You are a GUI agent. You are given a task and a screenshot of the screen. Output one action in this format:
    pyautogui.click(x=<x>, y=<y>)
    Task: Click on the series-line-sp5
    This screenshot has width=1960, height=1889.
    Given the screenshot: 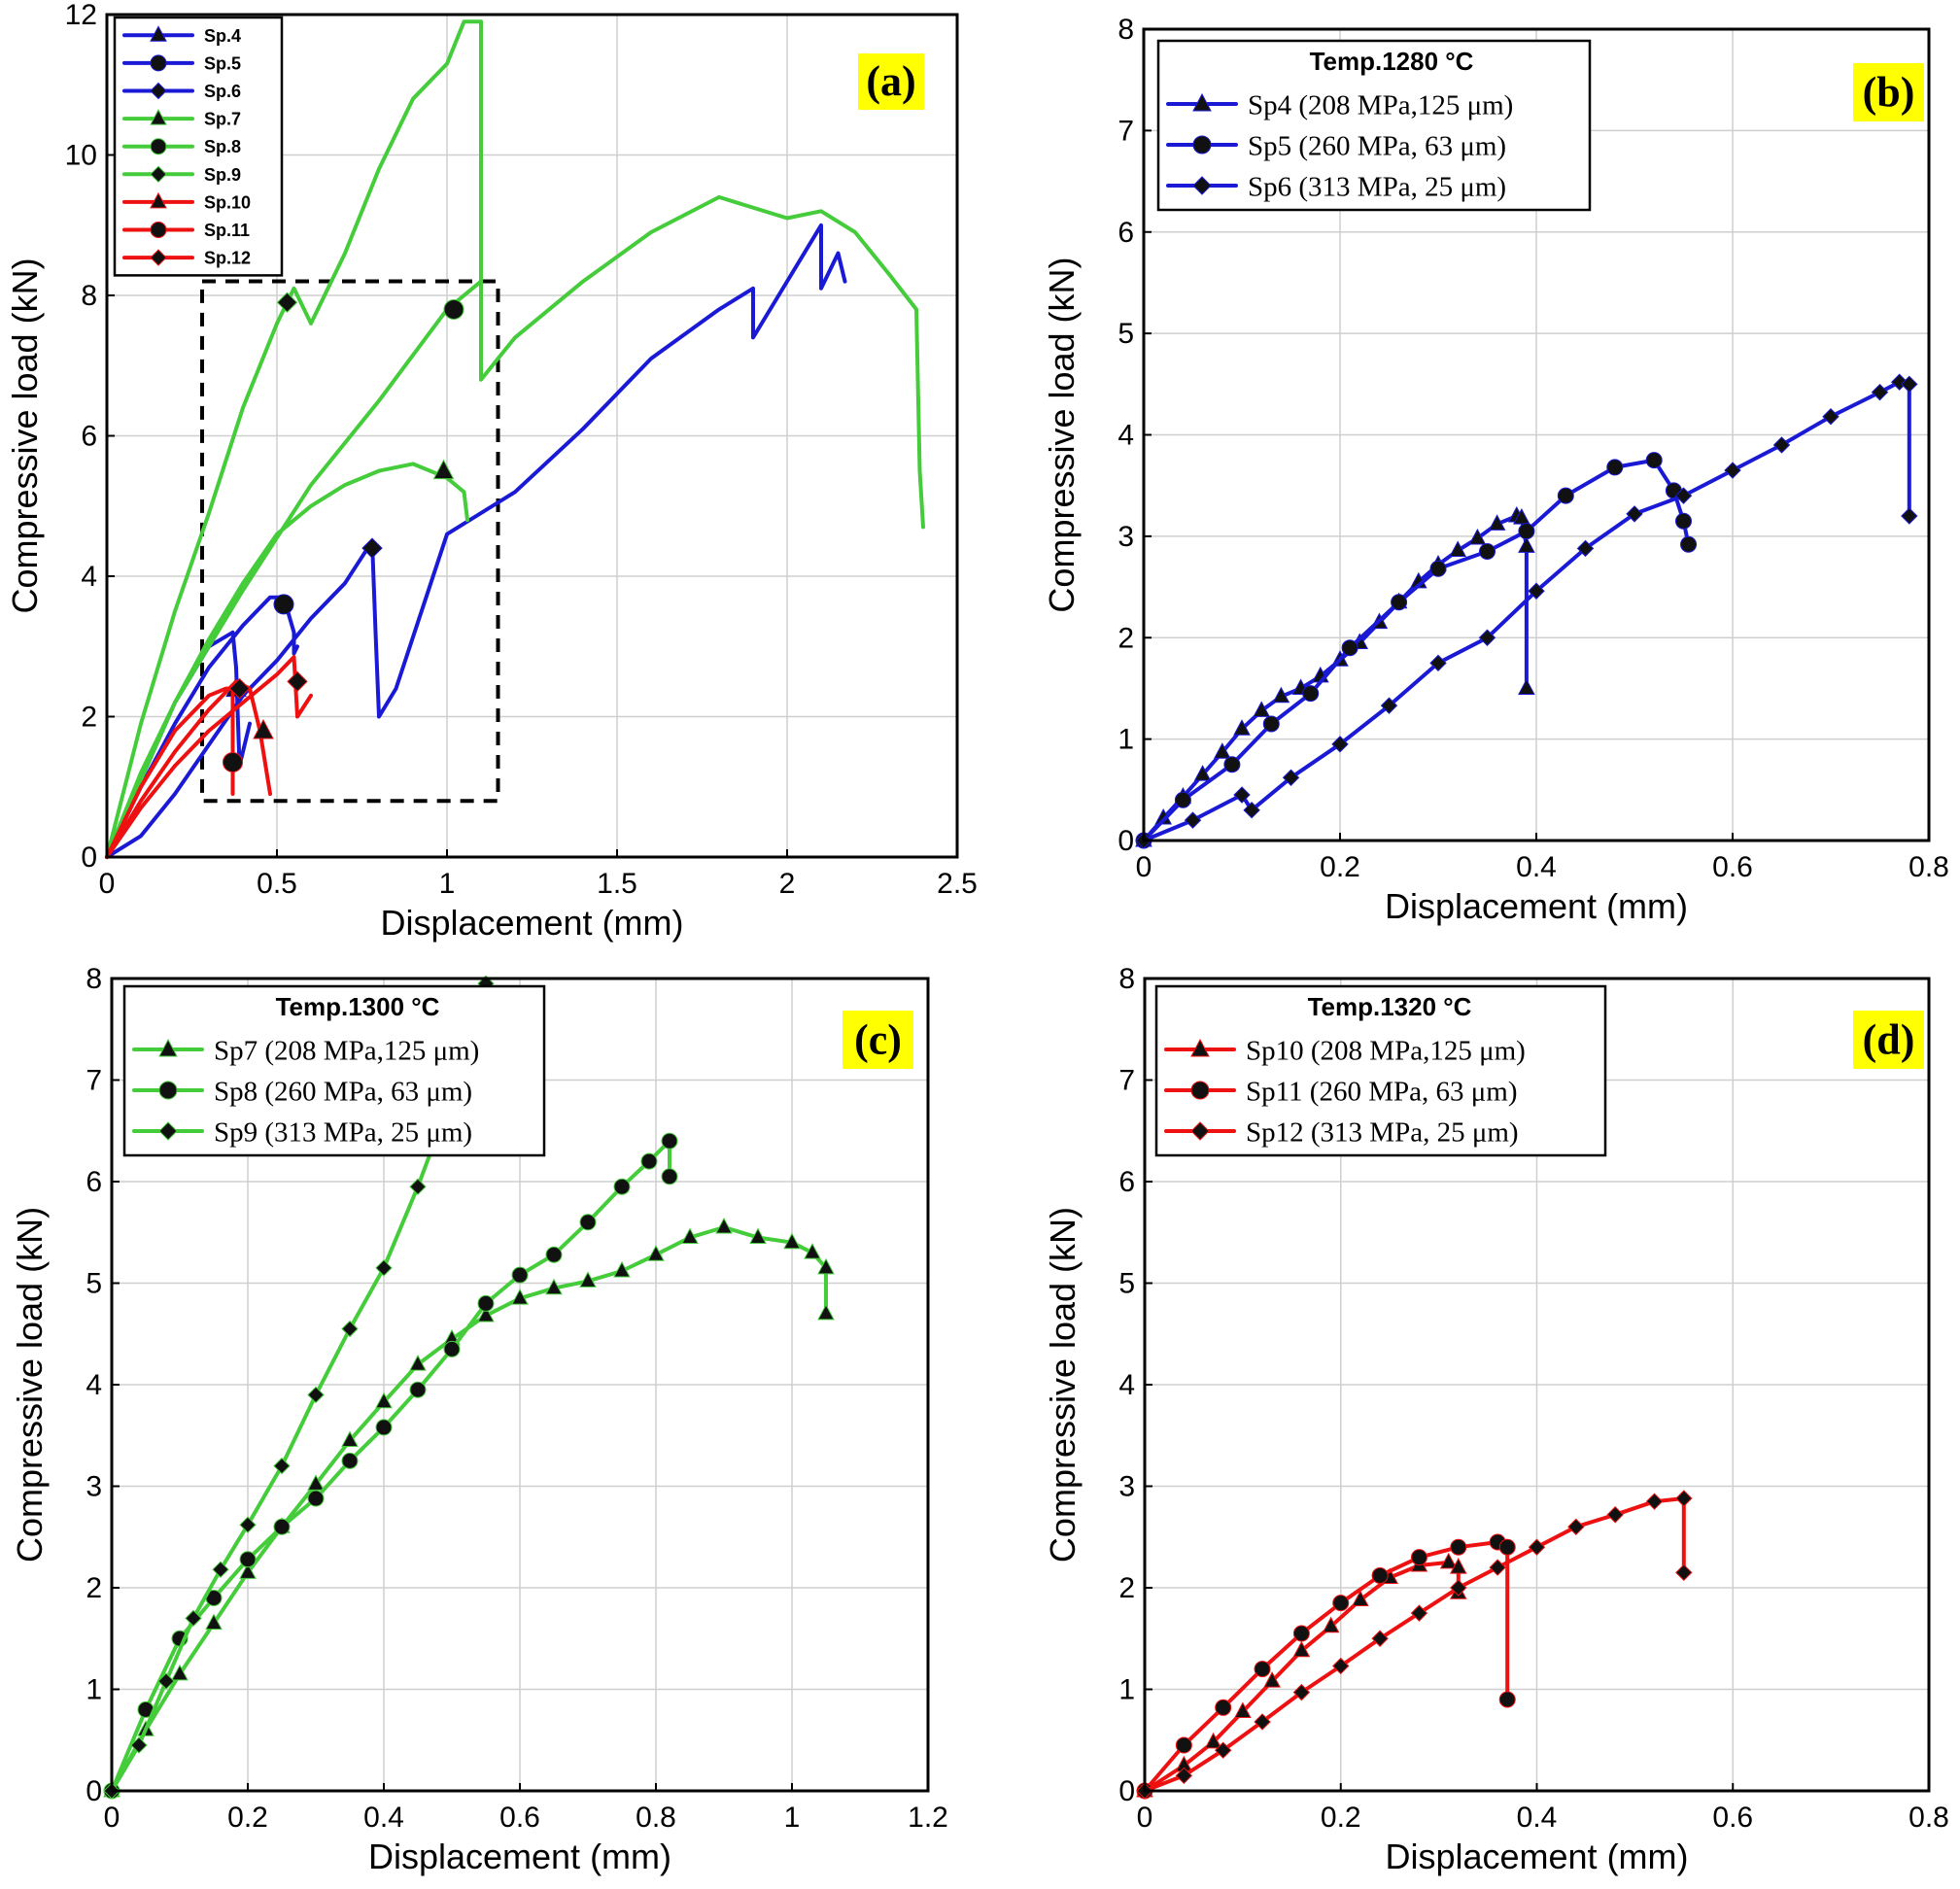 What is the action you would take?
    pyautogui.click(x=1416, y=650)
    